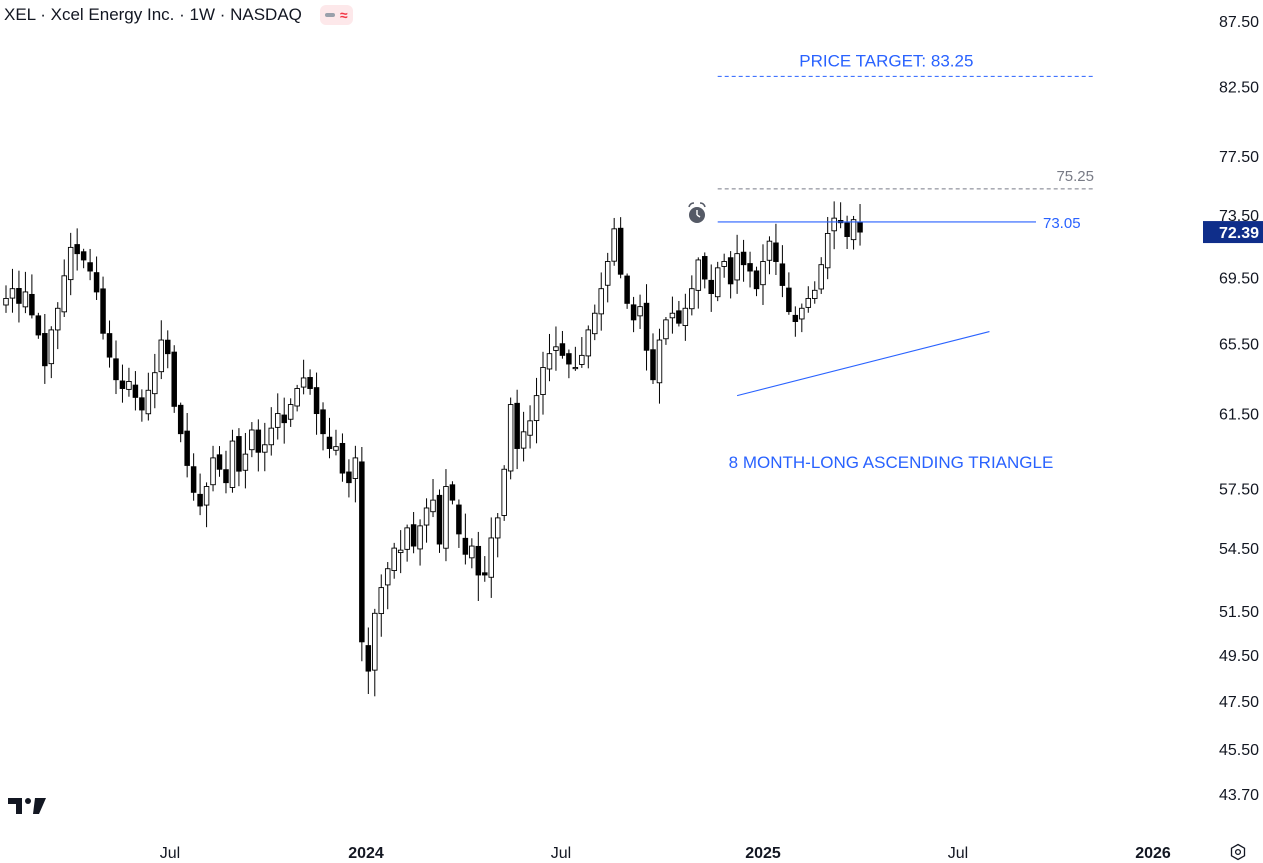  Describe the element at coordinates (170, 853) in the screenshot. I see `time-tick-label: Jul` at that location.